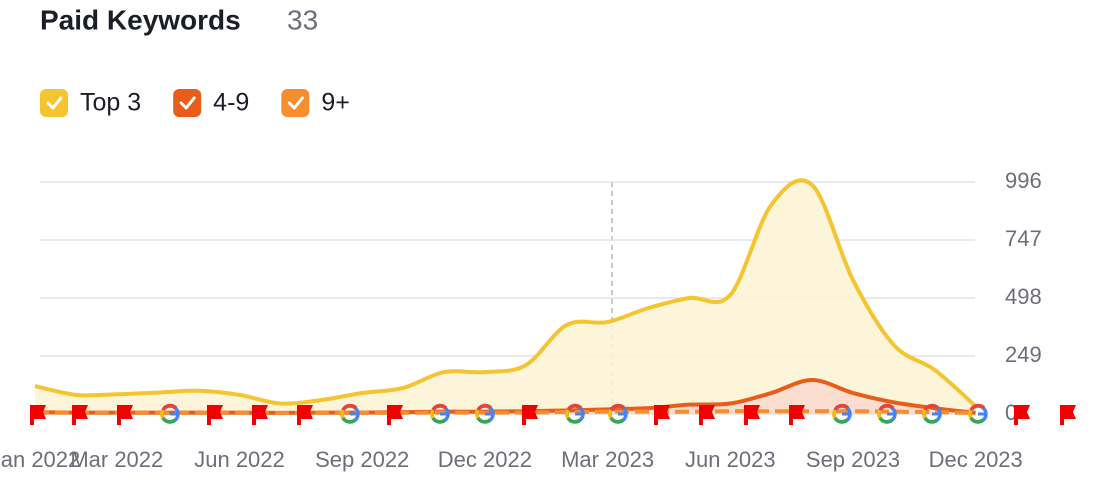 The height and width of the screenshot is (487, 1108). I want to click on y-tick-label: 996, so click(1023, 180).